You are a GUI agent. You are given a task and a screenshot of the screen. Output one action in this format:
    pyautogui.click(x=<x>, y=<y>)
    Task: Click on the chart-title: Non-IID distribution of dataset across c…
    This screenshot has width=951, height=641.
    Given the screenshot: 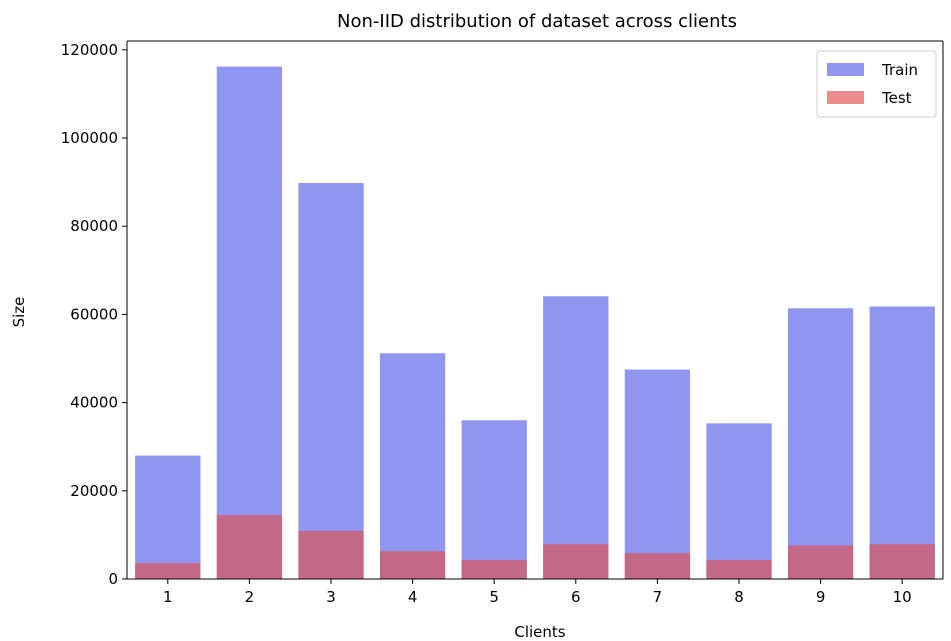 What is the action you would take?
    pyautogui.click(x=537, y=21)
    